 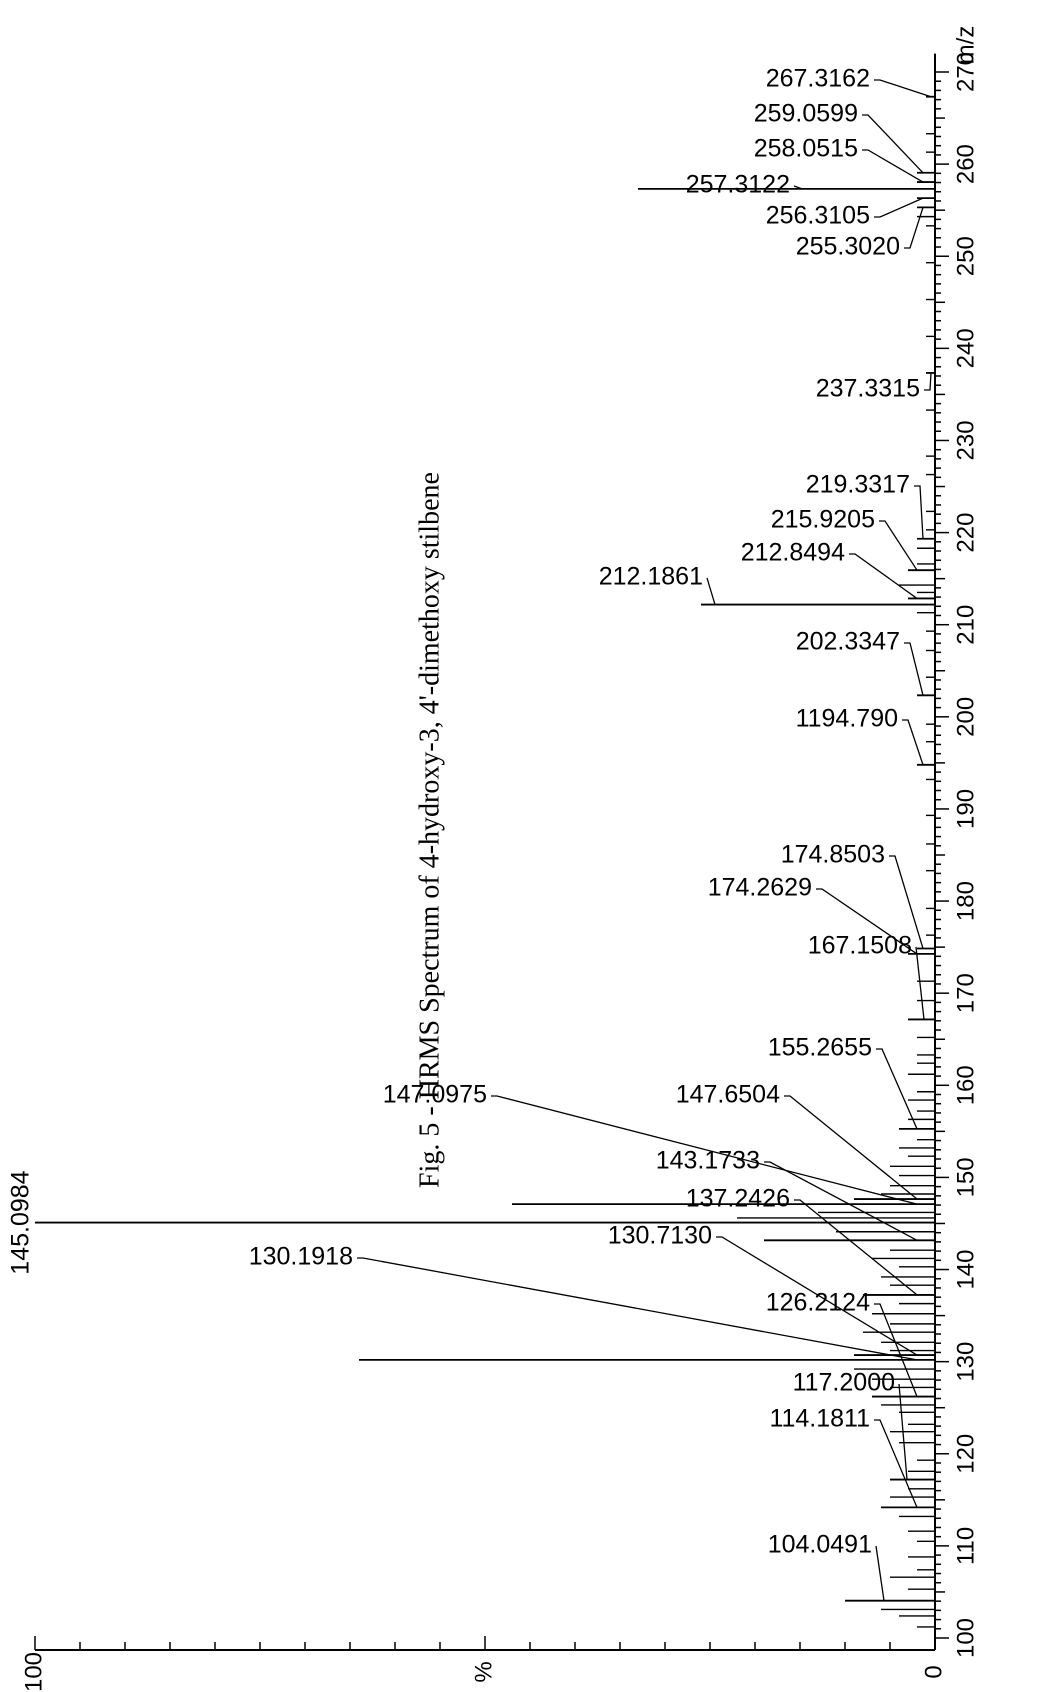 I want to click on mz-tick-label: 270, so click(x=965, y=72).